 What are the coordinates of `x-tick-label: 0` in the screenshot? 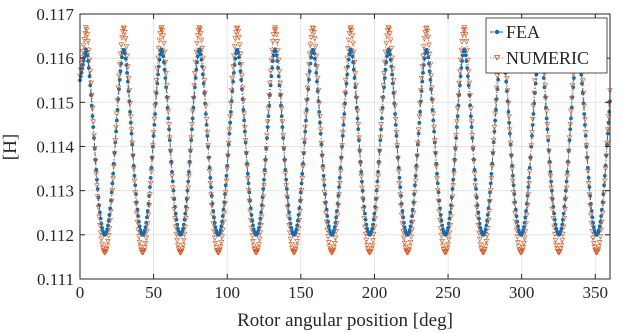 It's located at (80, 292).